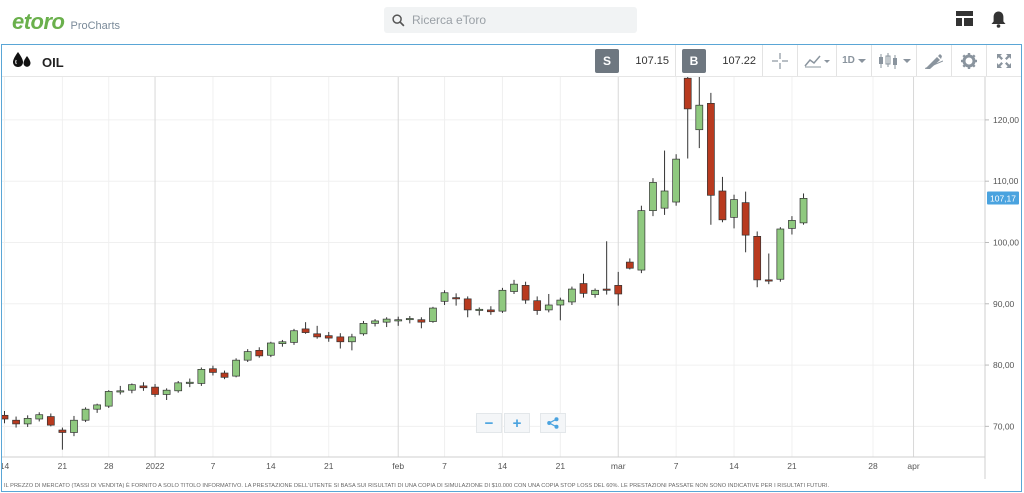 The image size is (1024, 493). I want to click on price-axis-label: 100,00, so click(1006, 242).